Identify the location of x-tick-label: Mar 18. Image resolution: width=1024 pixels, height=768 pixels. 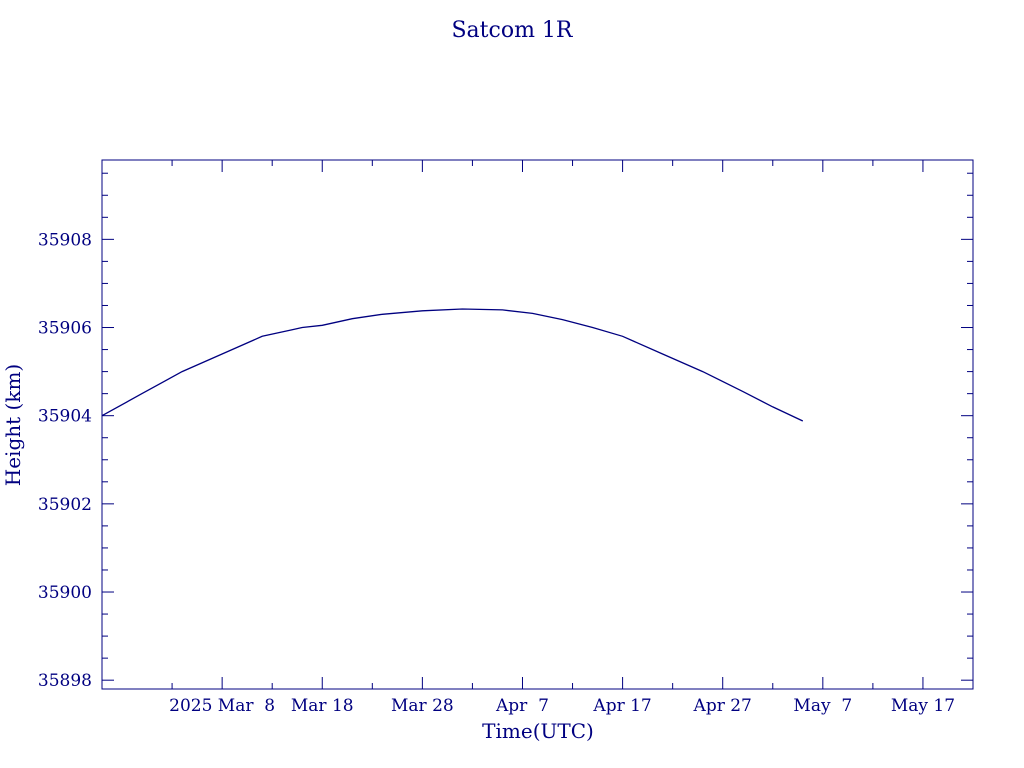
(322, 706).